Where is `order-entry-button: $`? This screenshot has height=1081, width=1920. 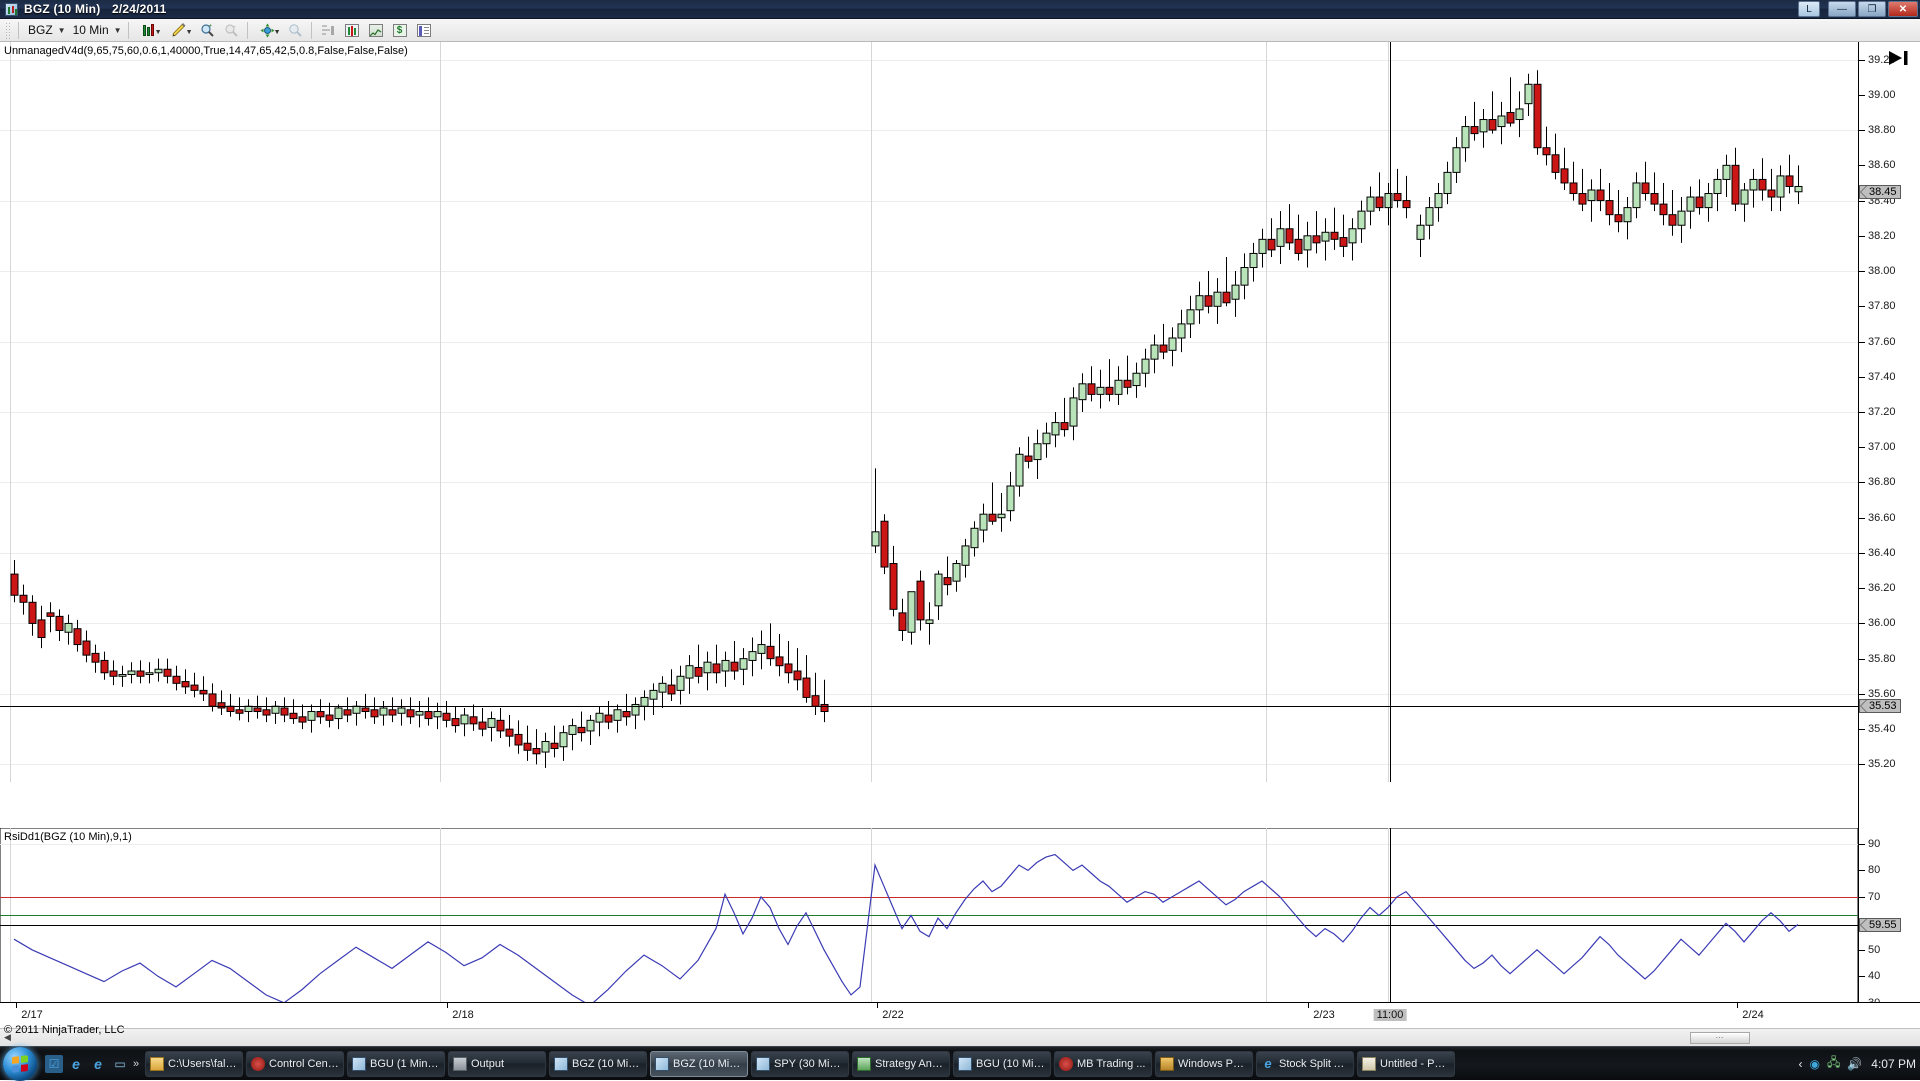 order-entry-button: $ is located at coordinates (400, 30).